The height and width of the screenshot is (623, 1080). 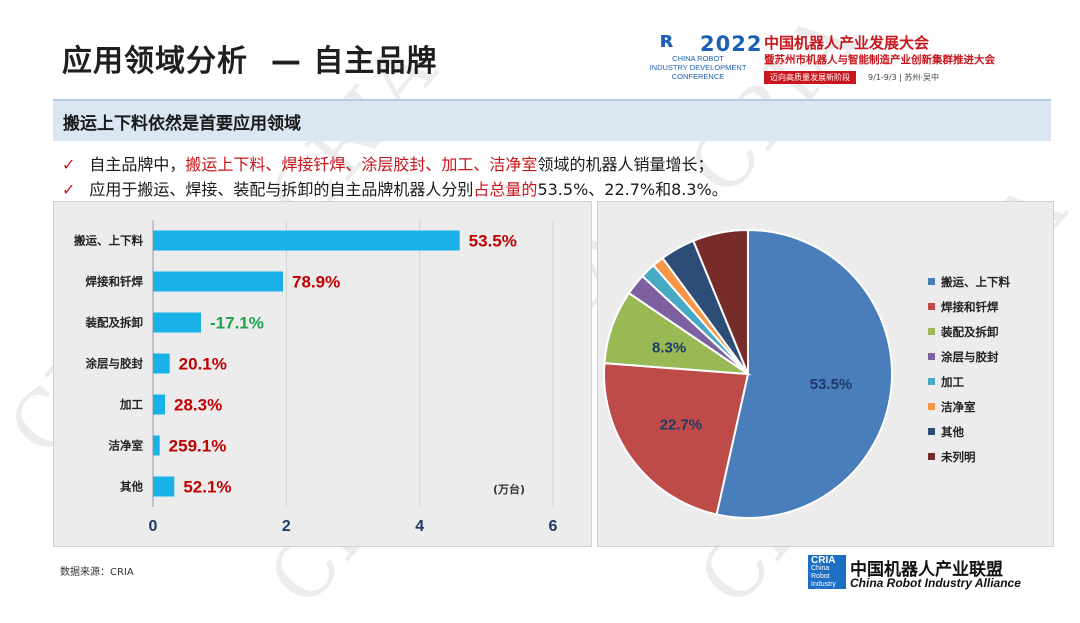 What do you see at coordinates (975, 282) in the screenshot?
I see `legend-label: 搬运、上下料` at bounding box center [975, 282].